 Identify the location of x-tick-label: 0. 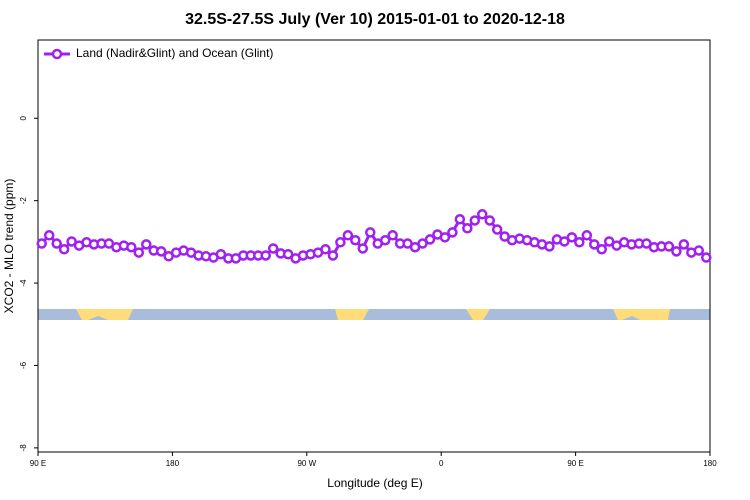
(441, 463).